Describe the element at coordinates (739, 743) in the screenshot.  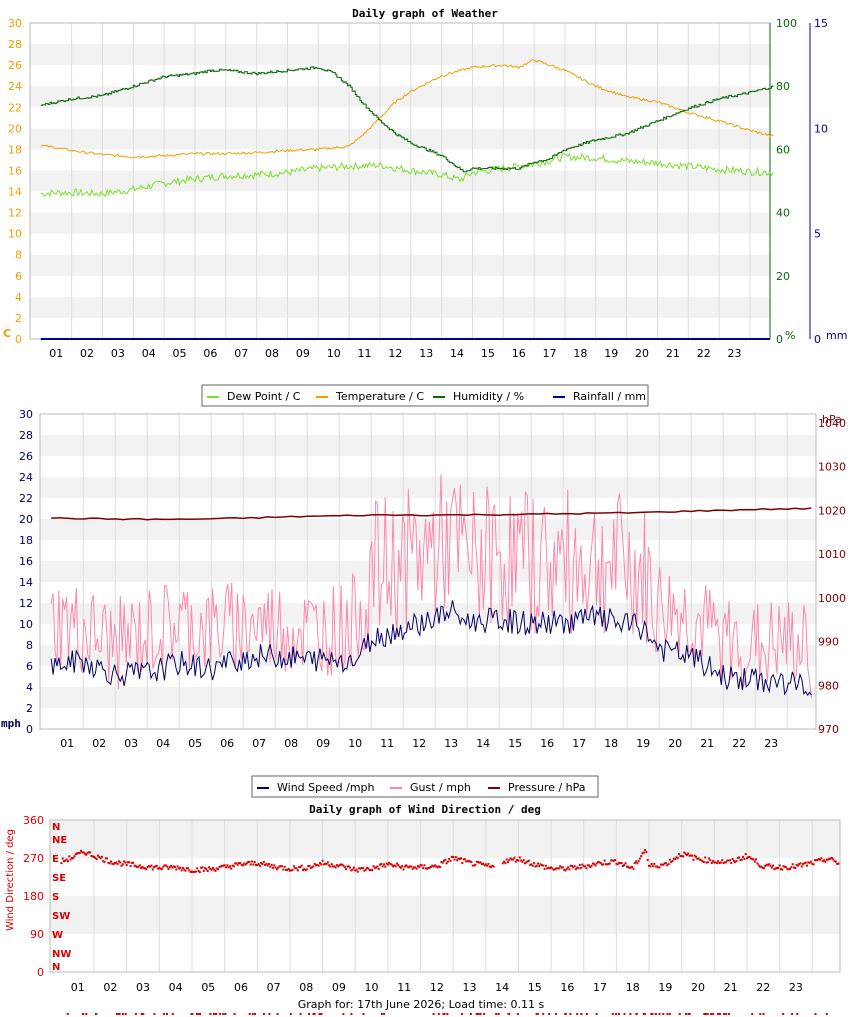
I see `x-tick-label: 22` at that location.